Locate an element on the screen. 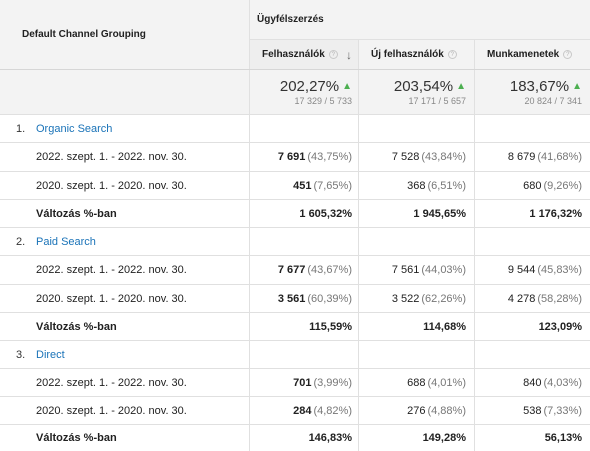 Image resolution: width=590 pixels, height=451 pixels. cell-sessions: 8 679 (41,68%) is located at coordinates (544, 157).